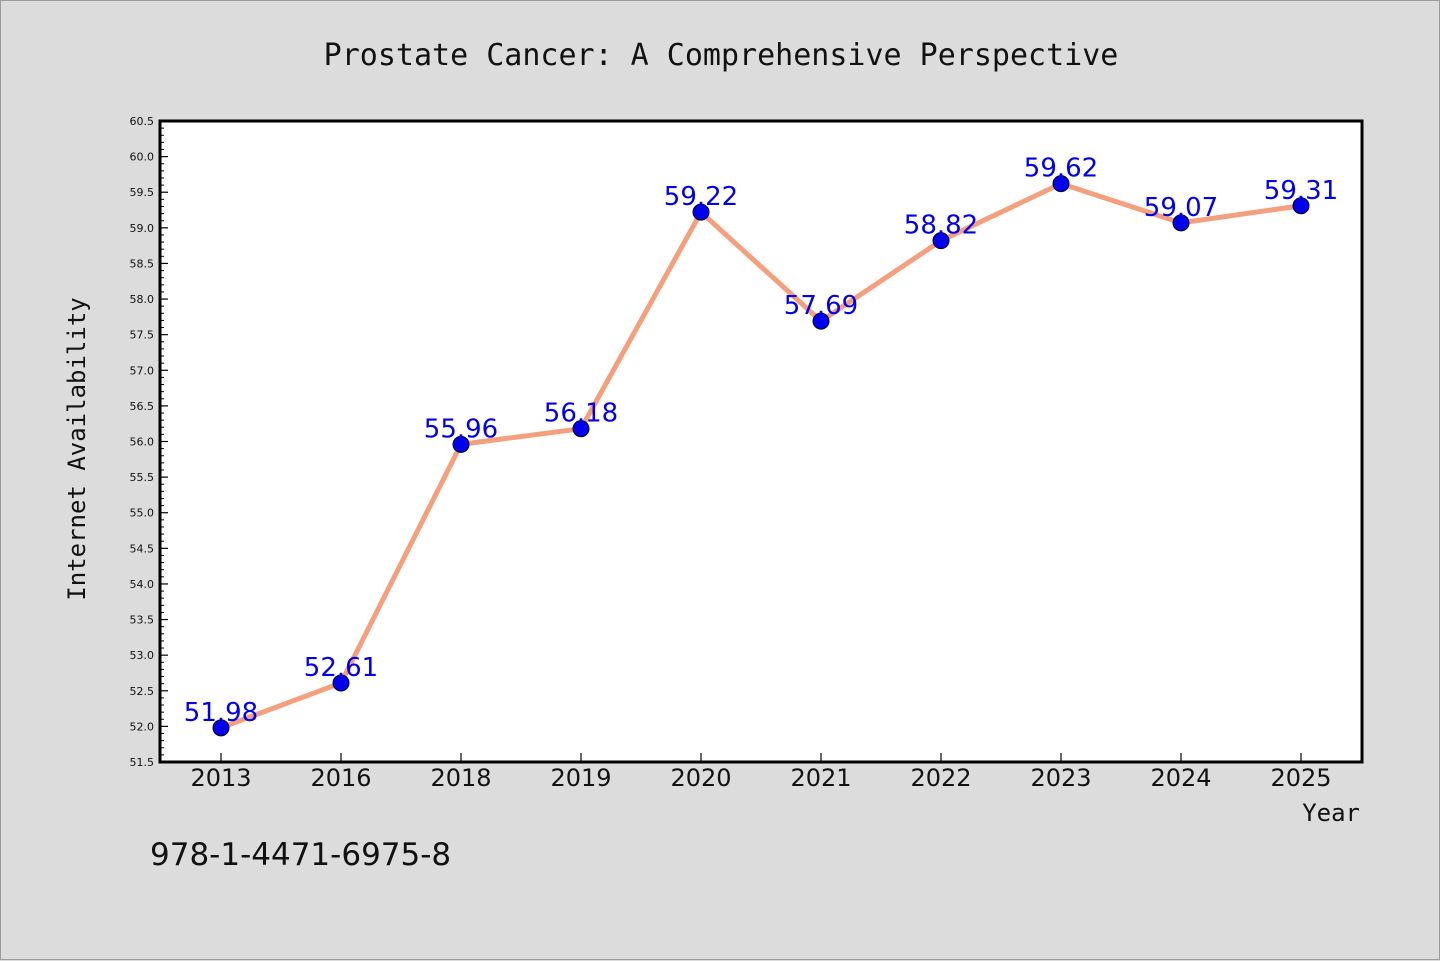  What do you see at coordinates (142, 299) in the screenshot?
I see `y-tick-label: 58.0` at bounding box center [142, 299].